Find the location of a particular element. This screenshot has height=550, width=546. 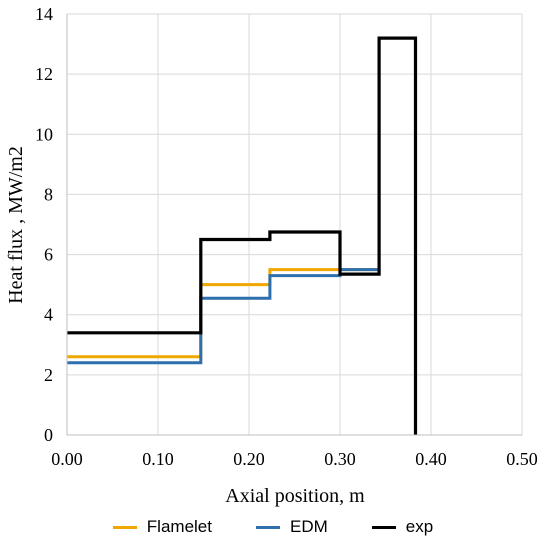

x-tick-label: 0.00 is located at coordinates (67, 459).